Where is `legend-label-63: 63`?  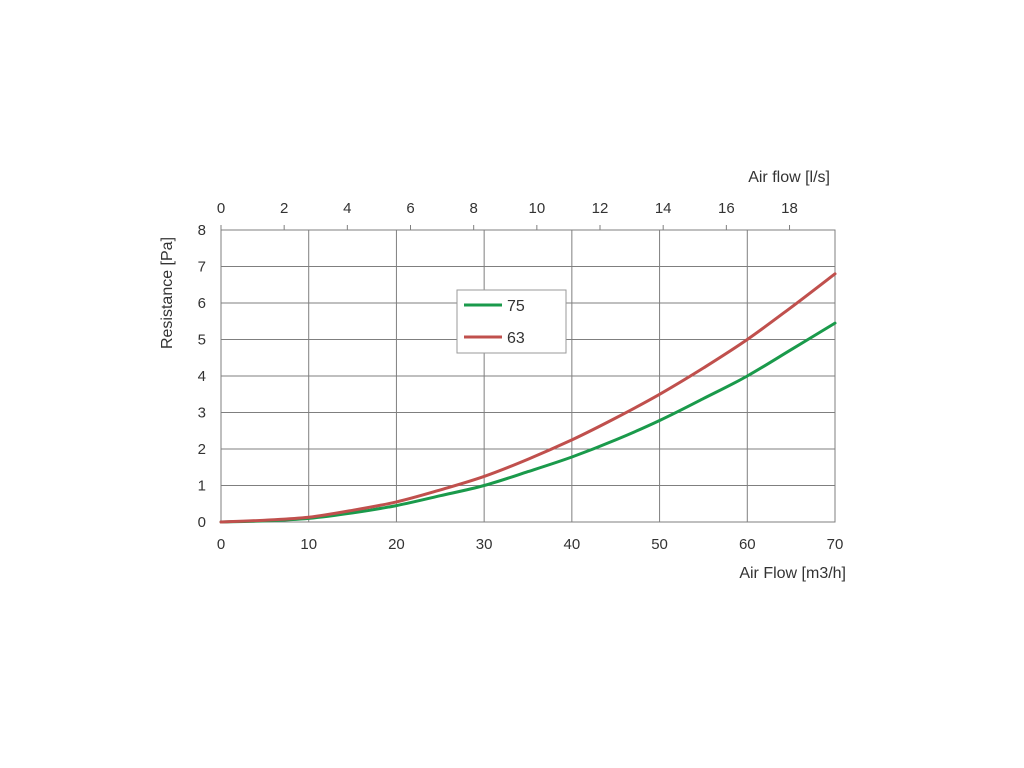
legend-label-63: 63 is located at coordinates (516, 338).